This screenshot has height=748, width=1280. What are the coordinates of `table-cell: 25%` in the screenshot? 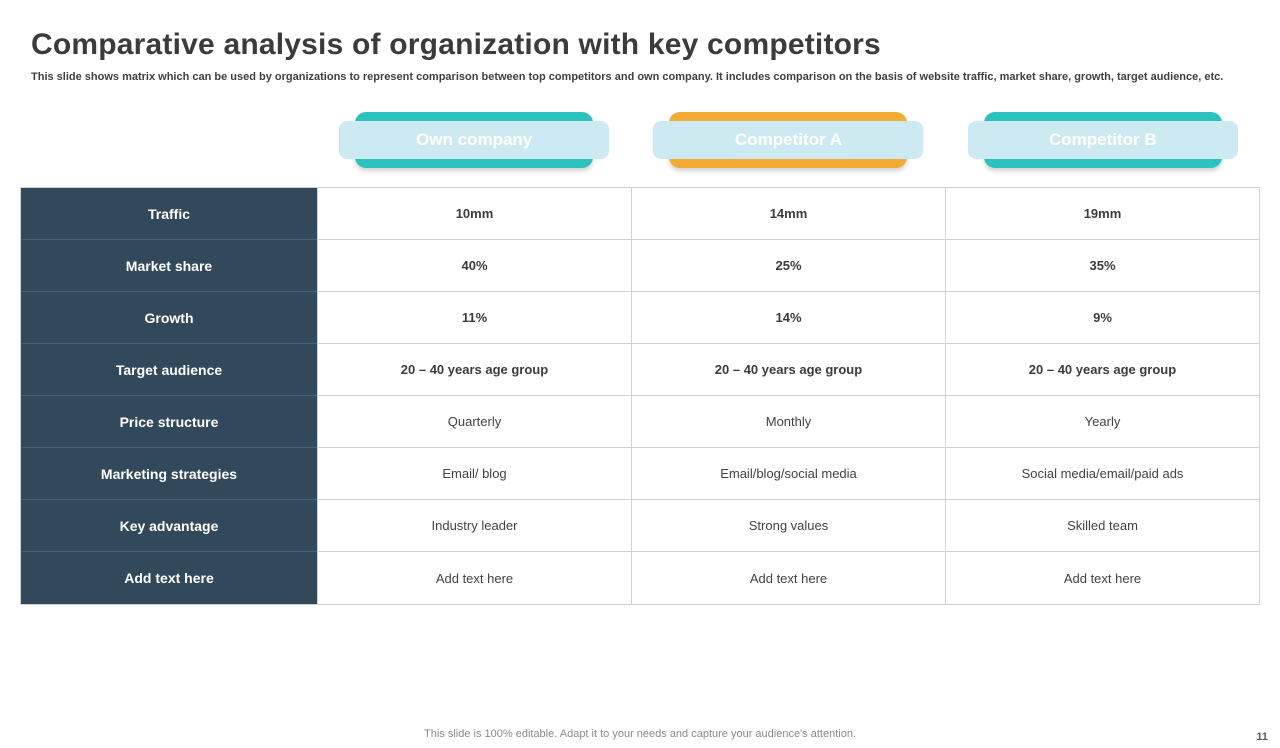 It's located at (788, 266).